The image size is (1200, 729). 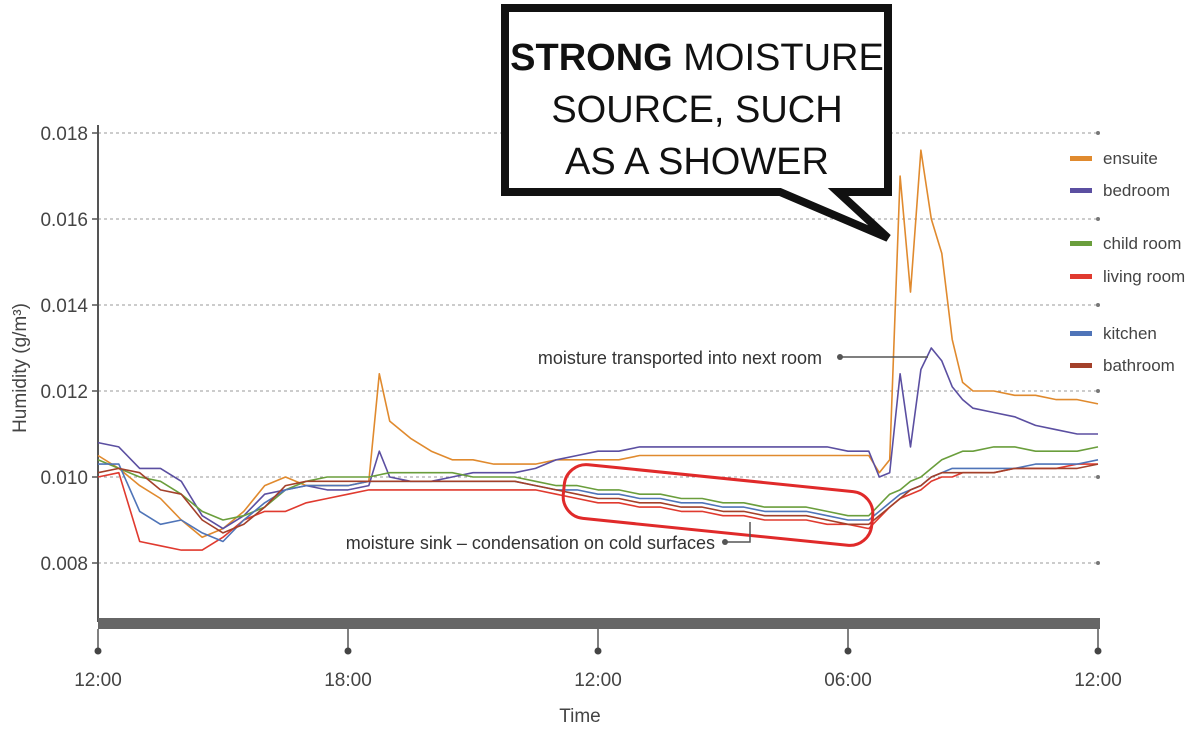 I want to click on series-line-child-room, so click(x=598, y=483).